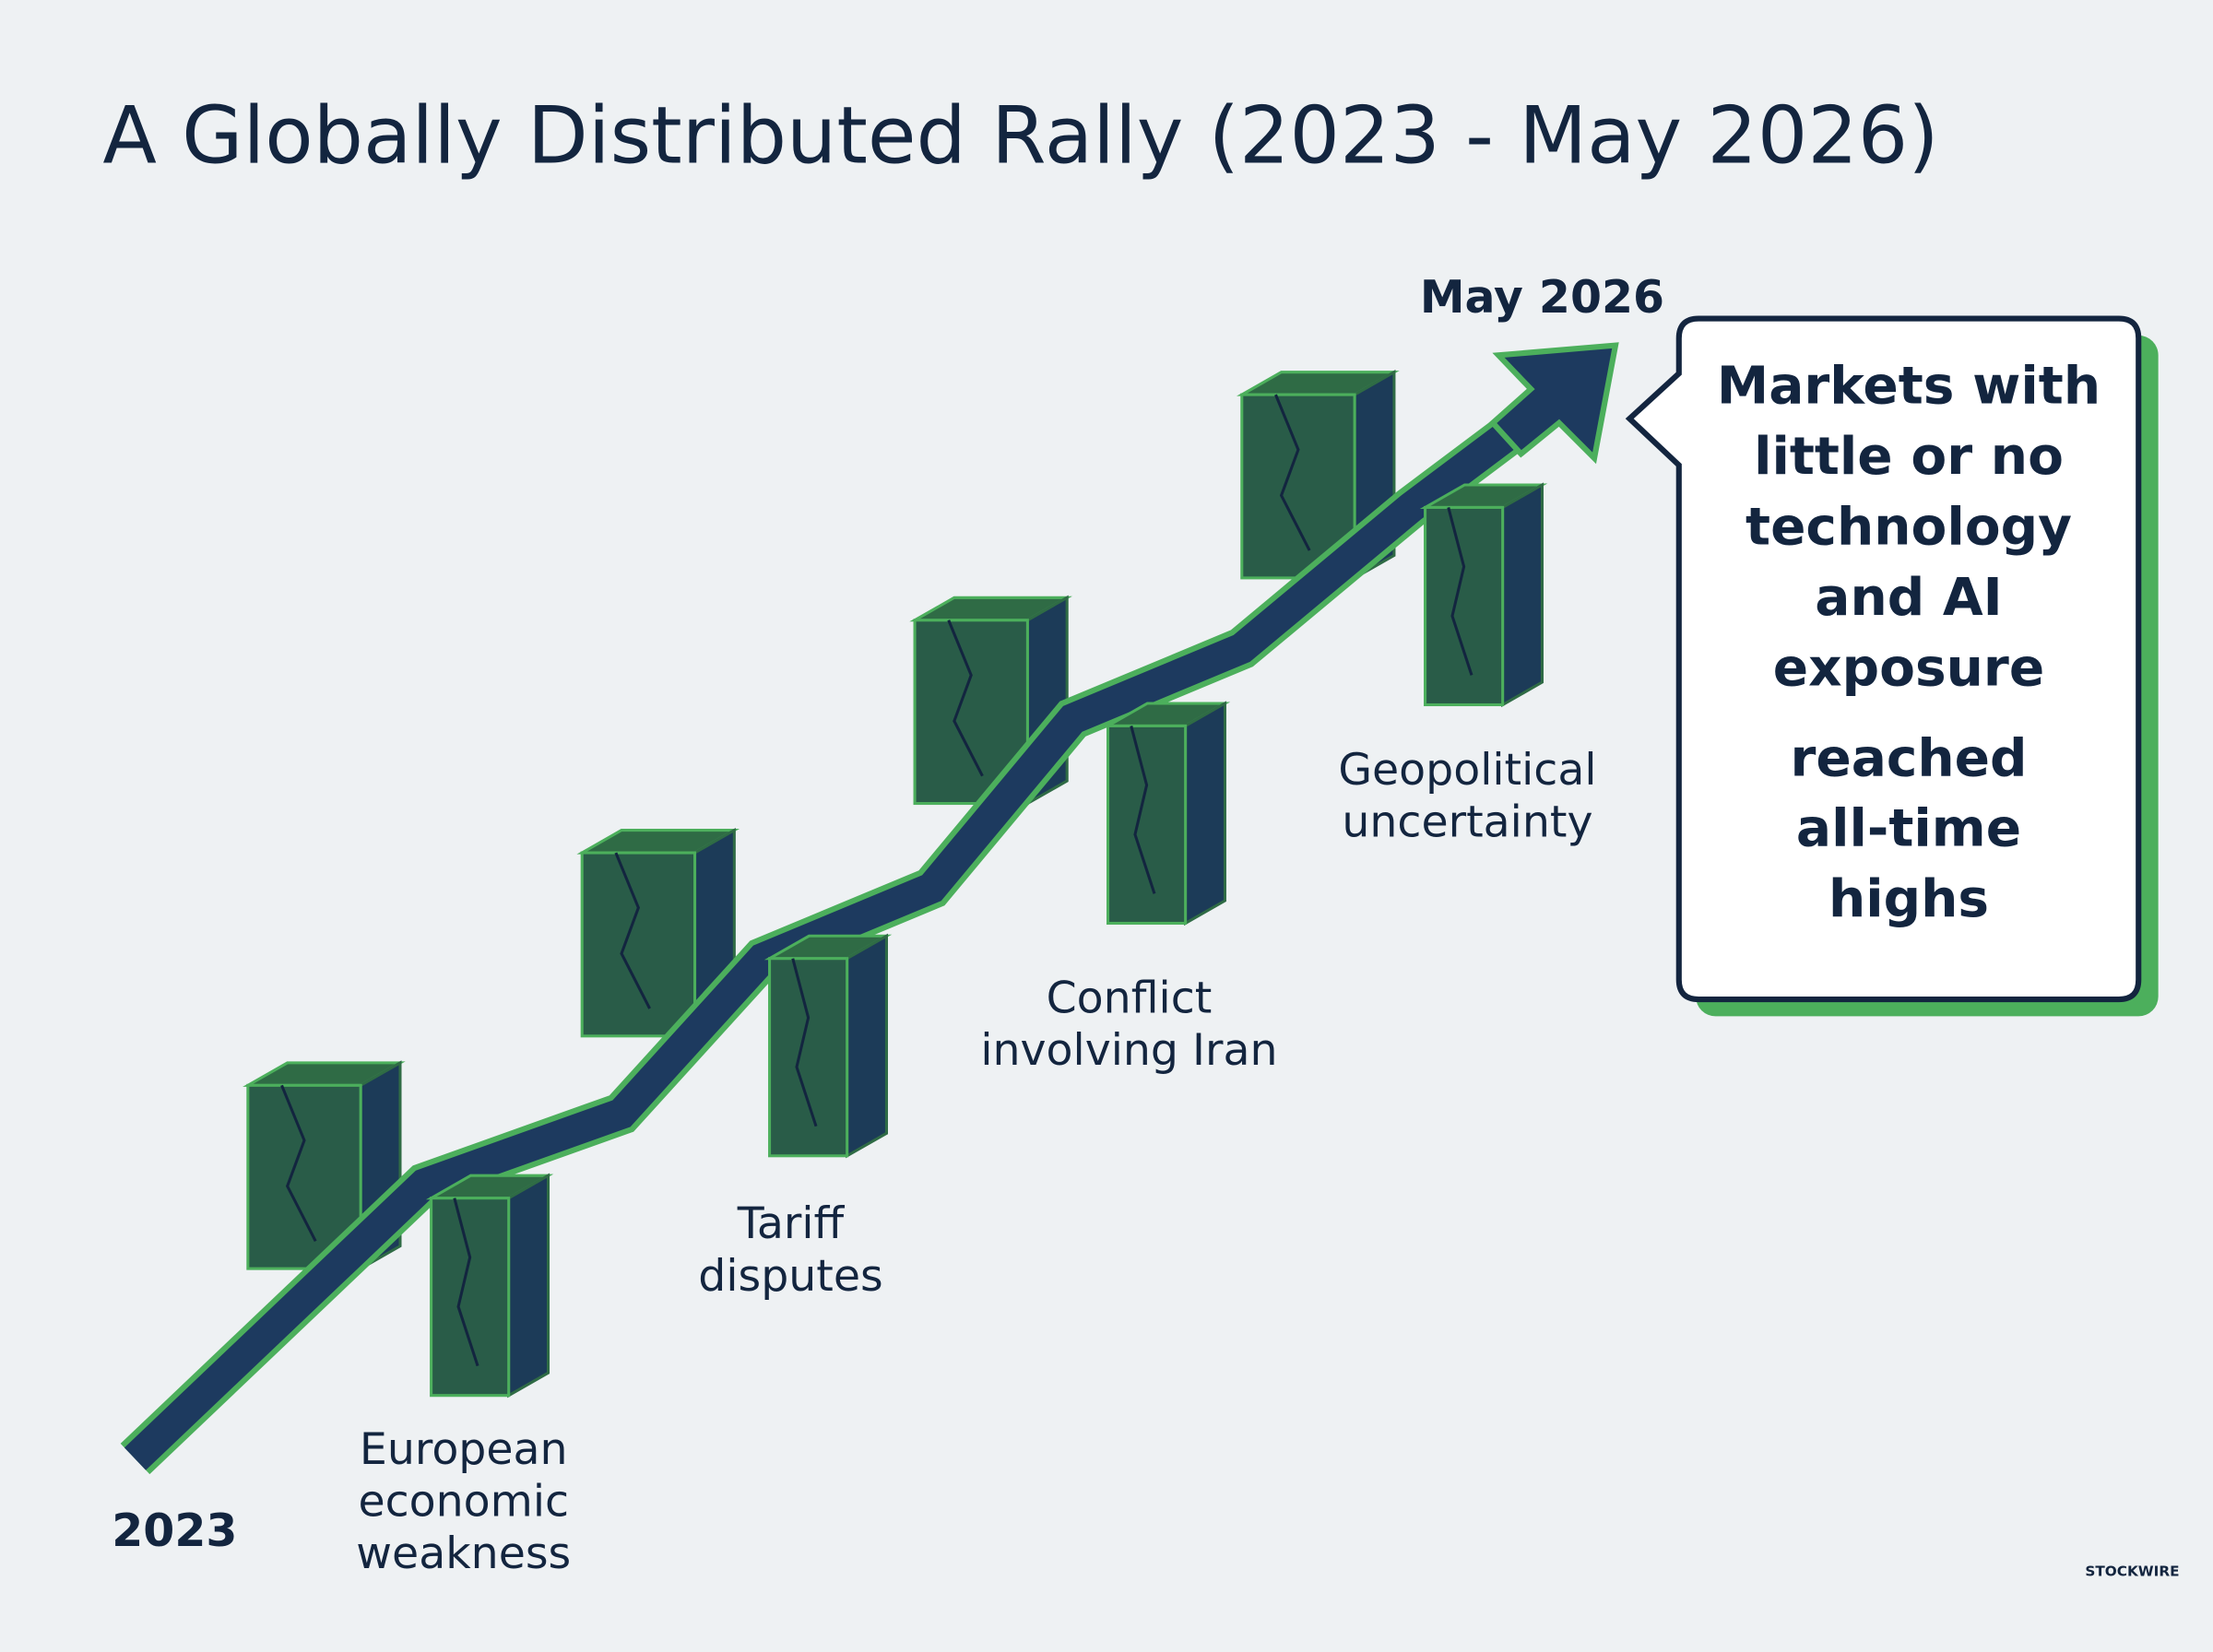 The width and height of the screenshot is (2213, 1652). I want to click on barrier-label: European, so click(464, 1449).